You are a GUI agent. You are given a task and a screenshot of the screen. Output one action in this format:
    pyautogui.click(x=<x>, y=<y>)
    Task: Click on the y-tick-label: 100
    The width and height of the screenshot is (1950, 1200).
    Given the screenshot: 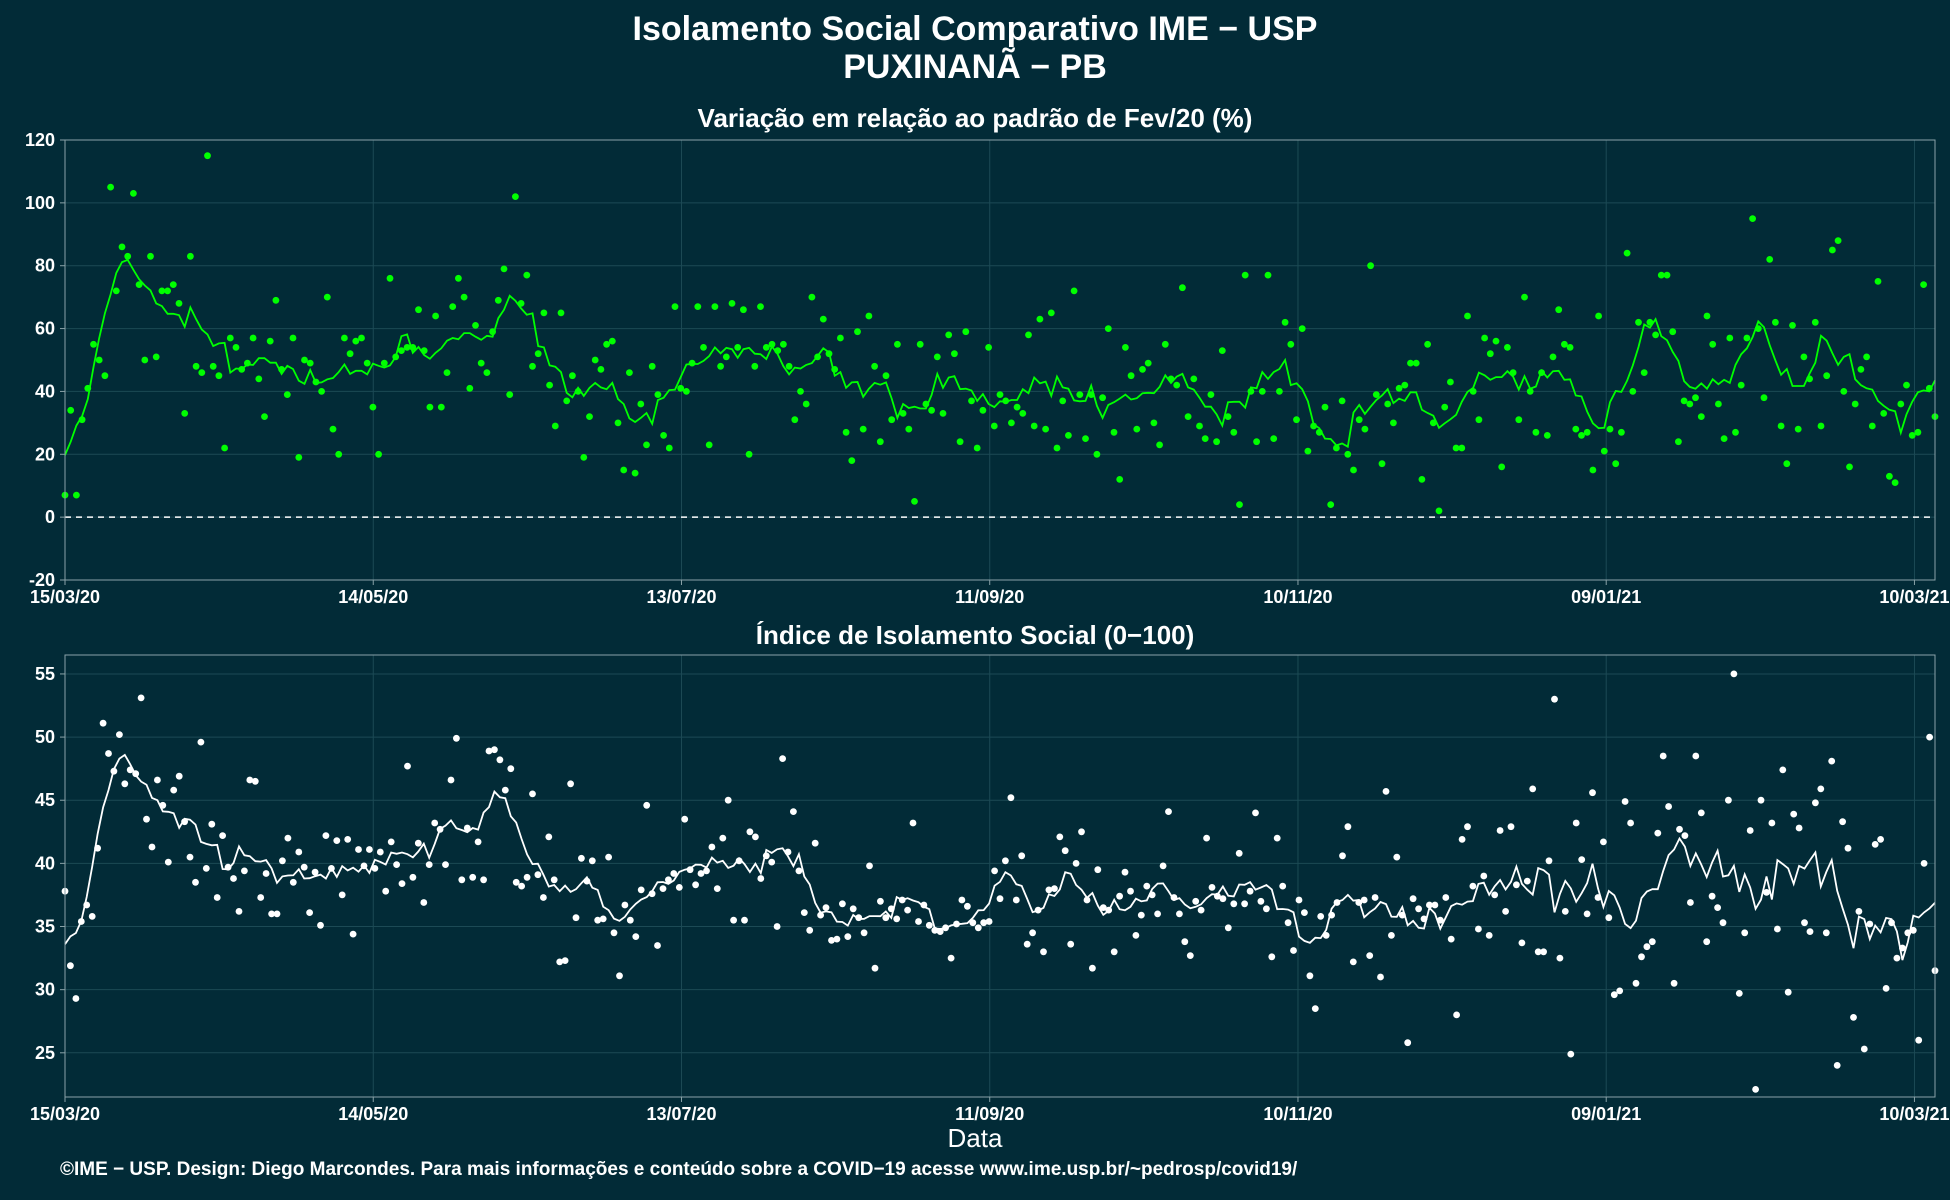 What is the action you would take?
    pyautogui.click(x=40, y=203)
    